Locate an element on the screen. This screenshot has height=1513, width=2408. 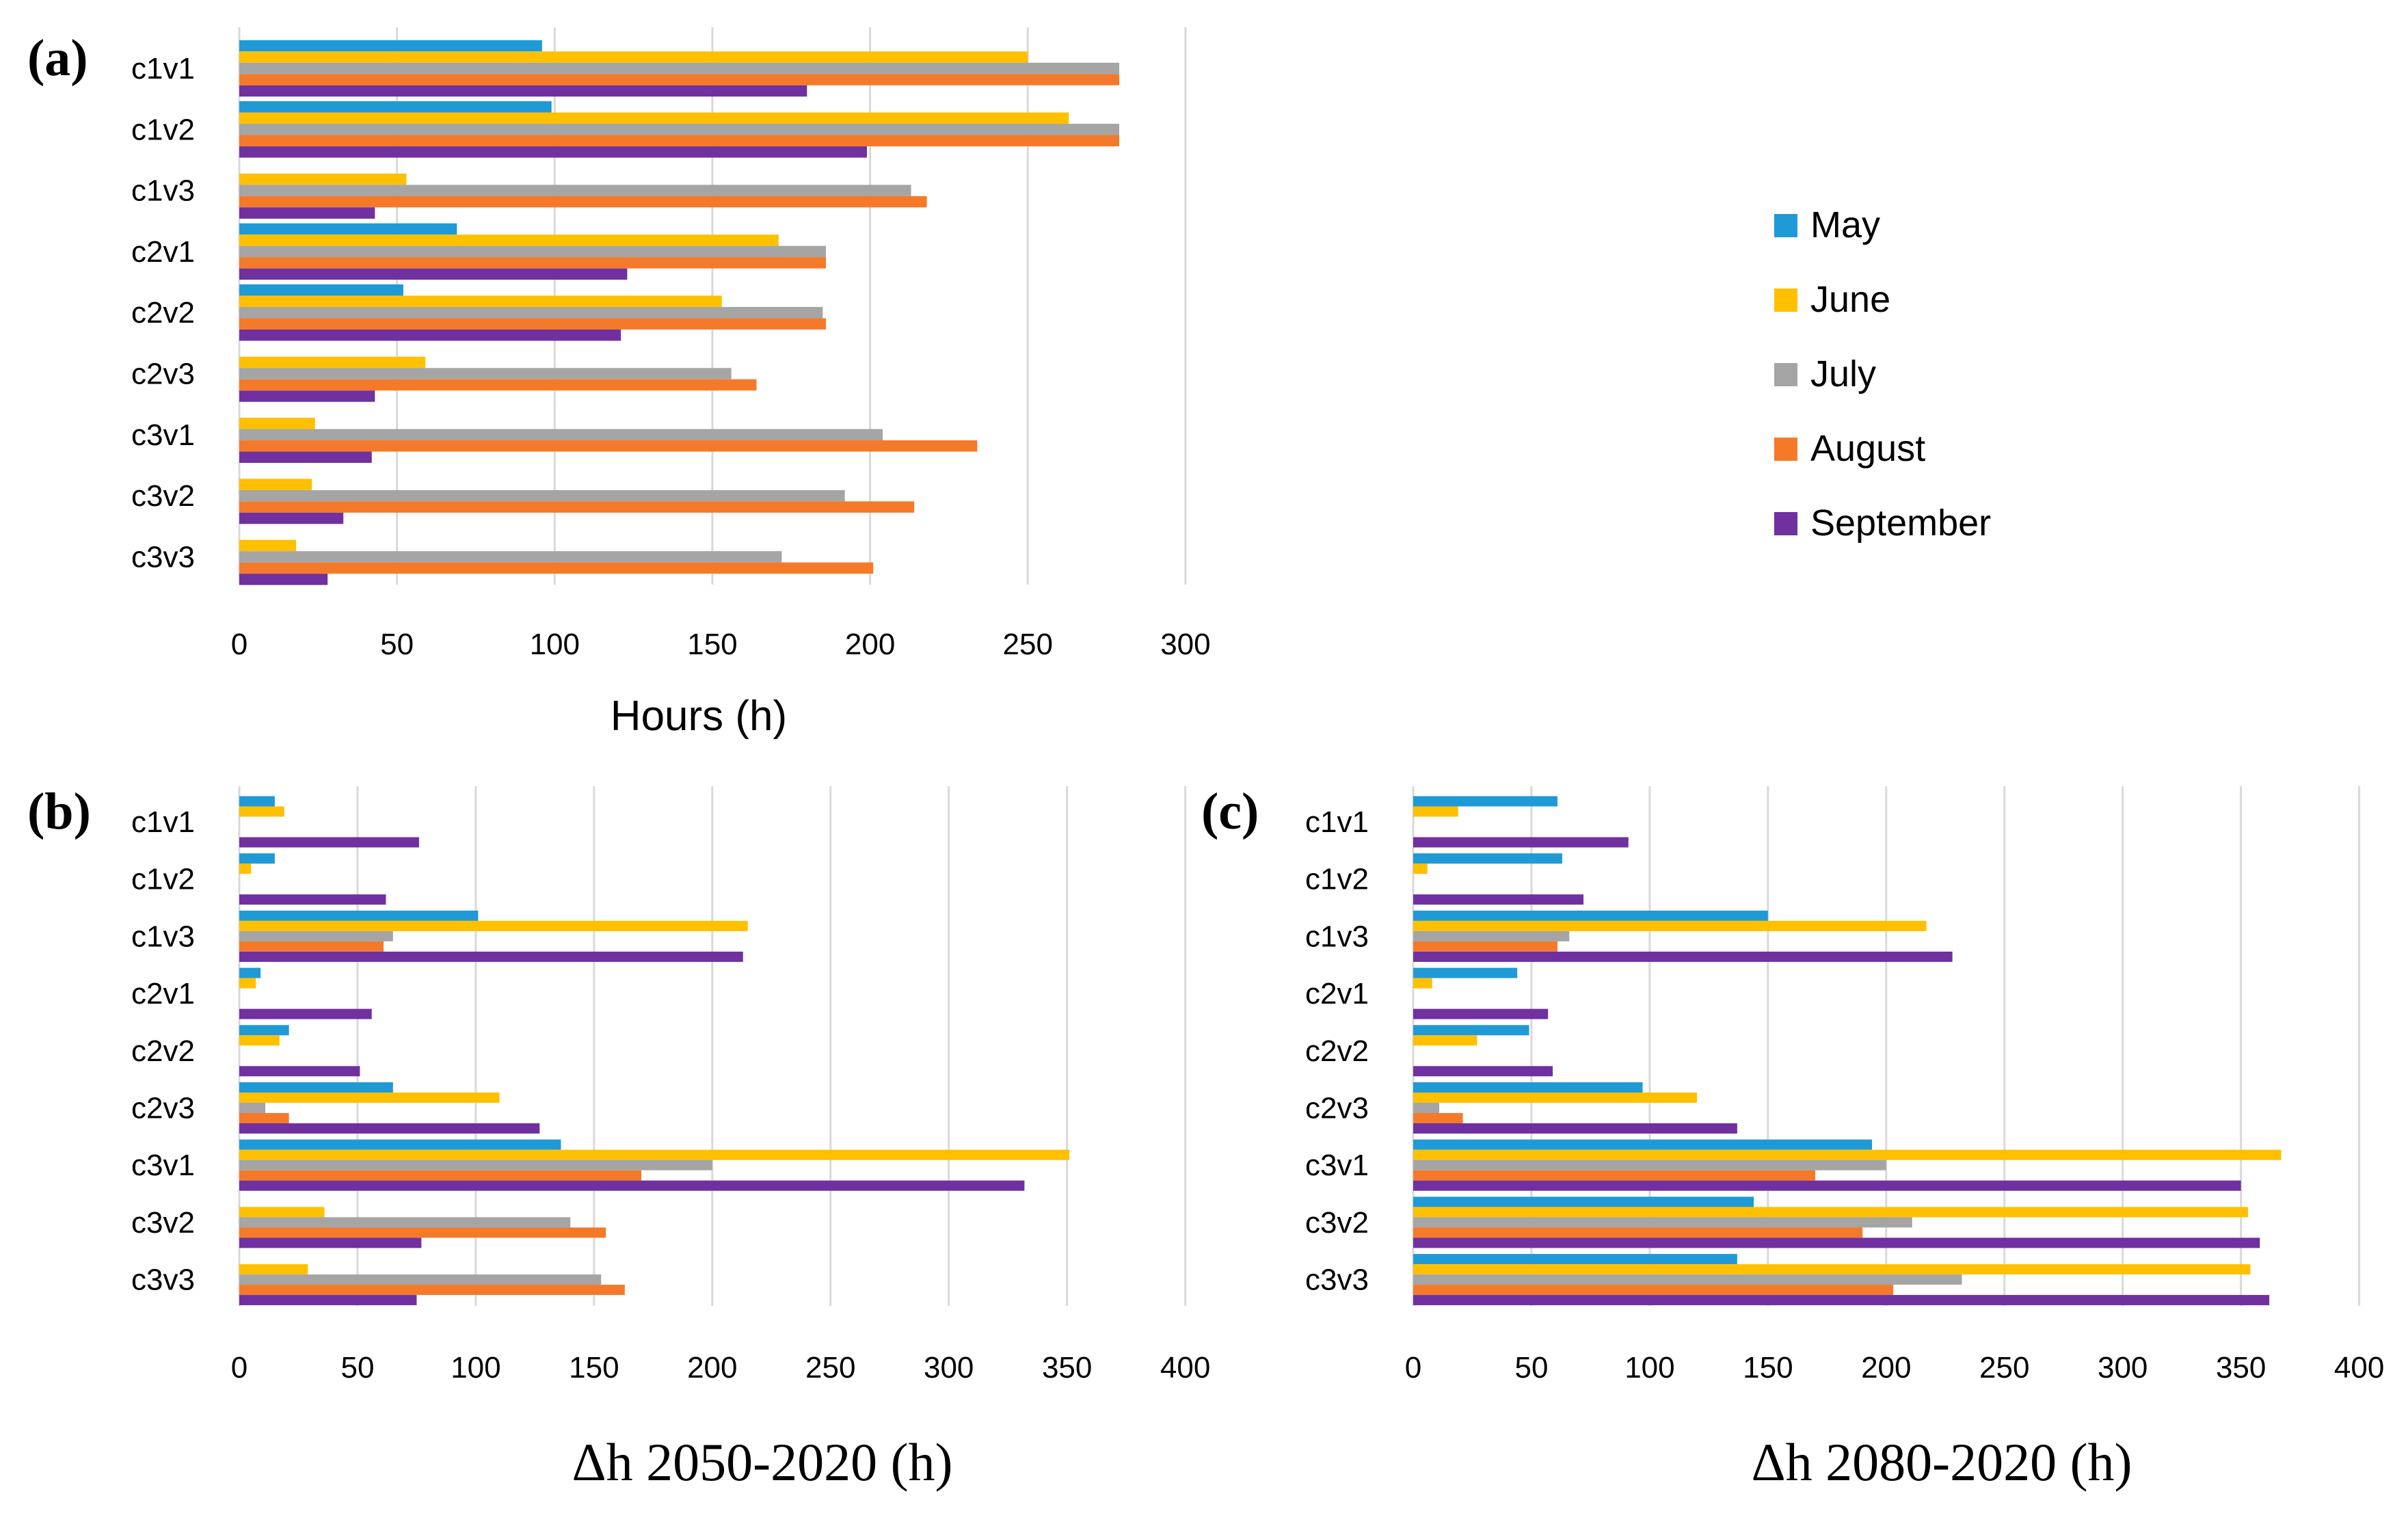
bar-b-c3v1-september is located at coordinates (632, 1185).